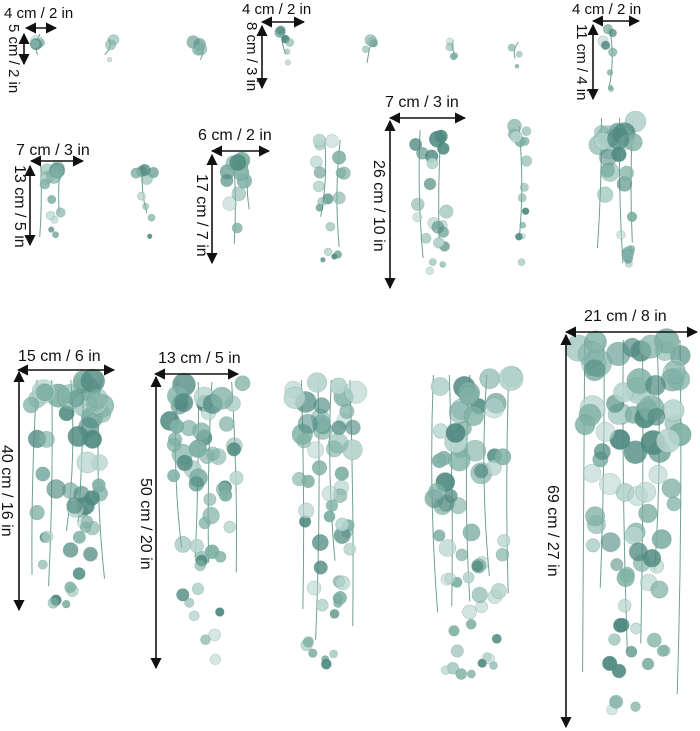  What do you see at coordinates (625, 316) in the screenshot?
I see `sticker-9-width-label: 21 cm / 8 in` at bounding box center [625, 316].